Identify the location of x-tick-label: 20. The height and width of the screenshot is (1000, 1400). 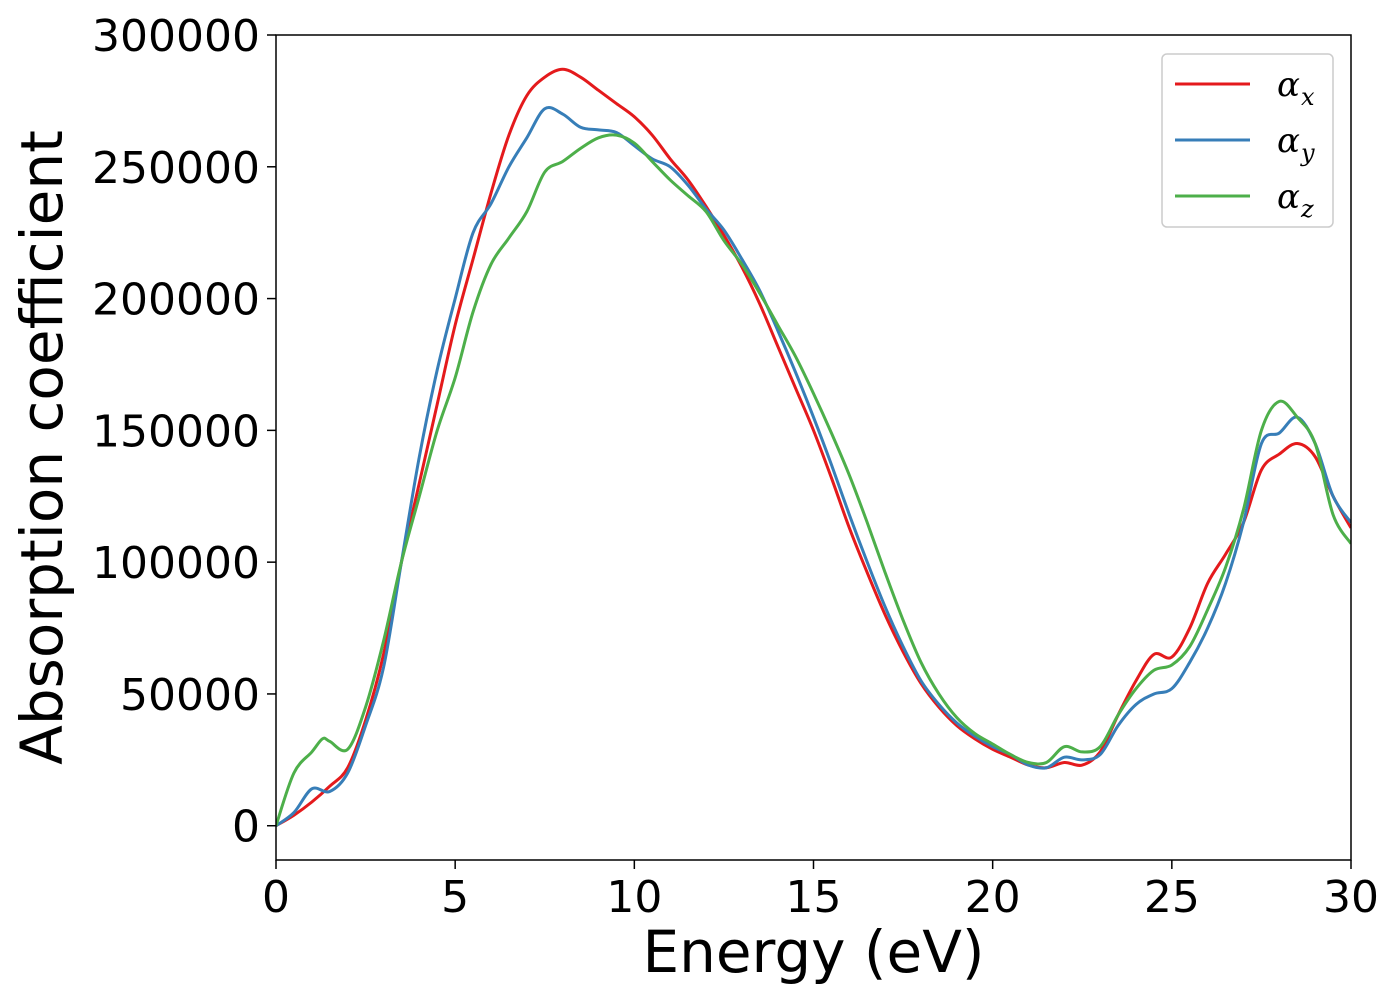
(993, 897).